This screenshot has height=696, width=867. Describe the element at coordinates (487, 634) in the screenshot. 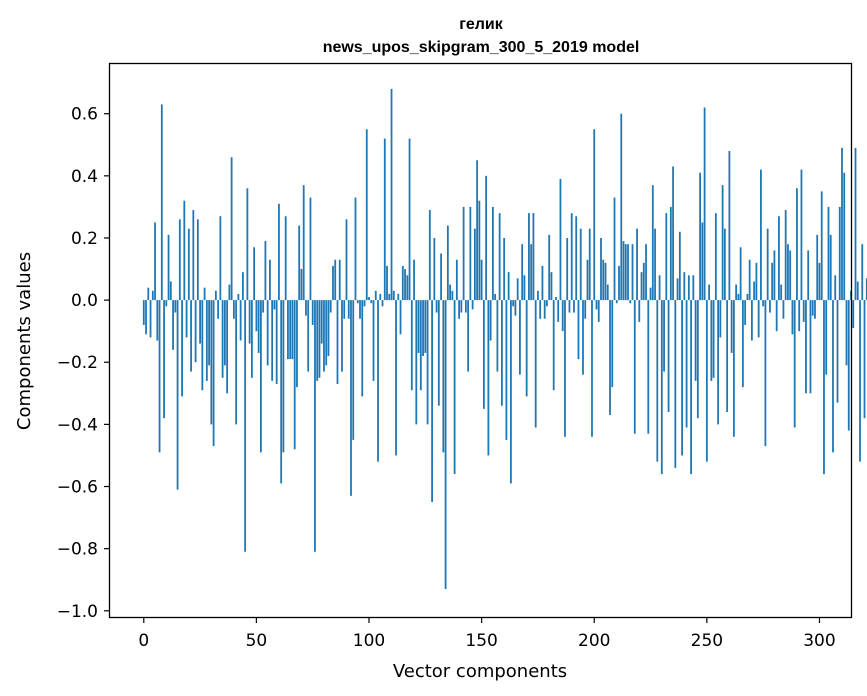

I see `x-axis-ticks: 0 50 100 150 200 250 300` at that location.